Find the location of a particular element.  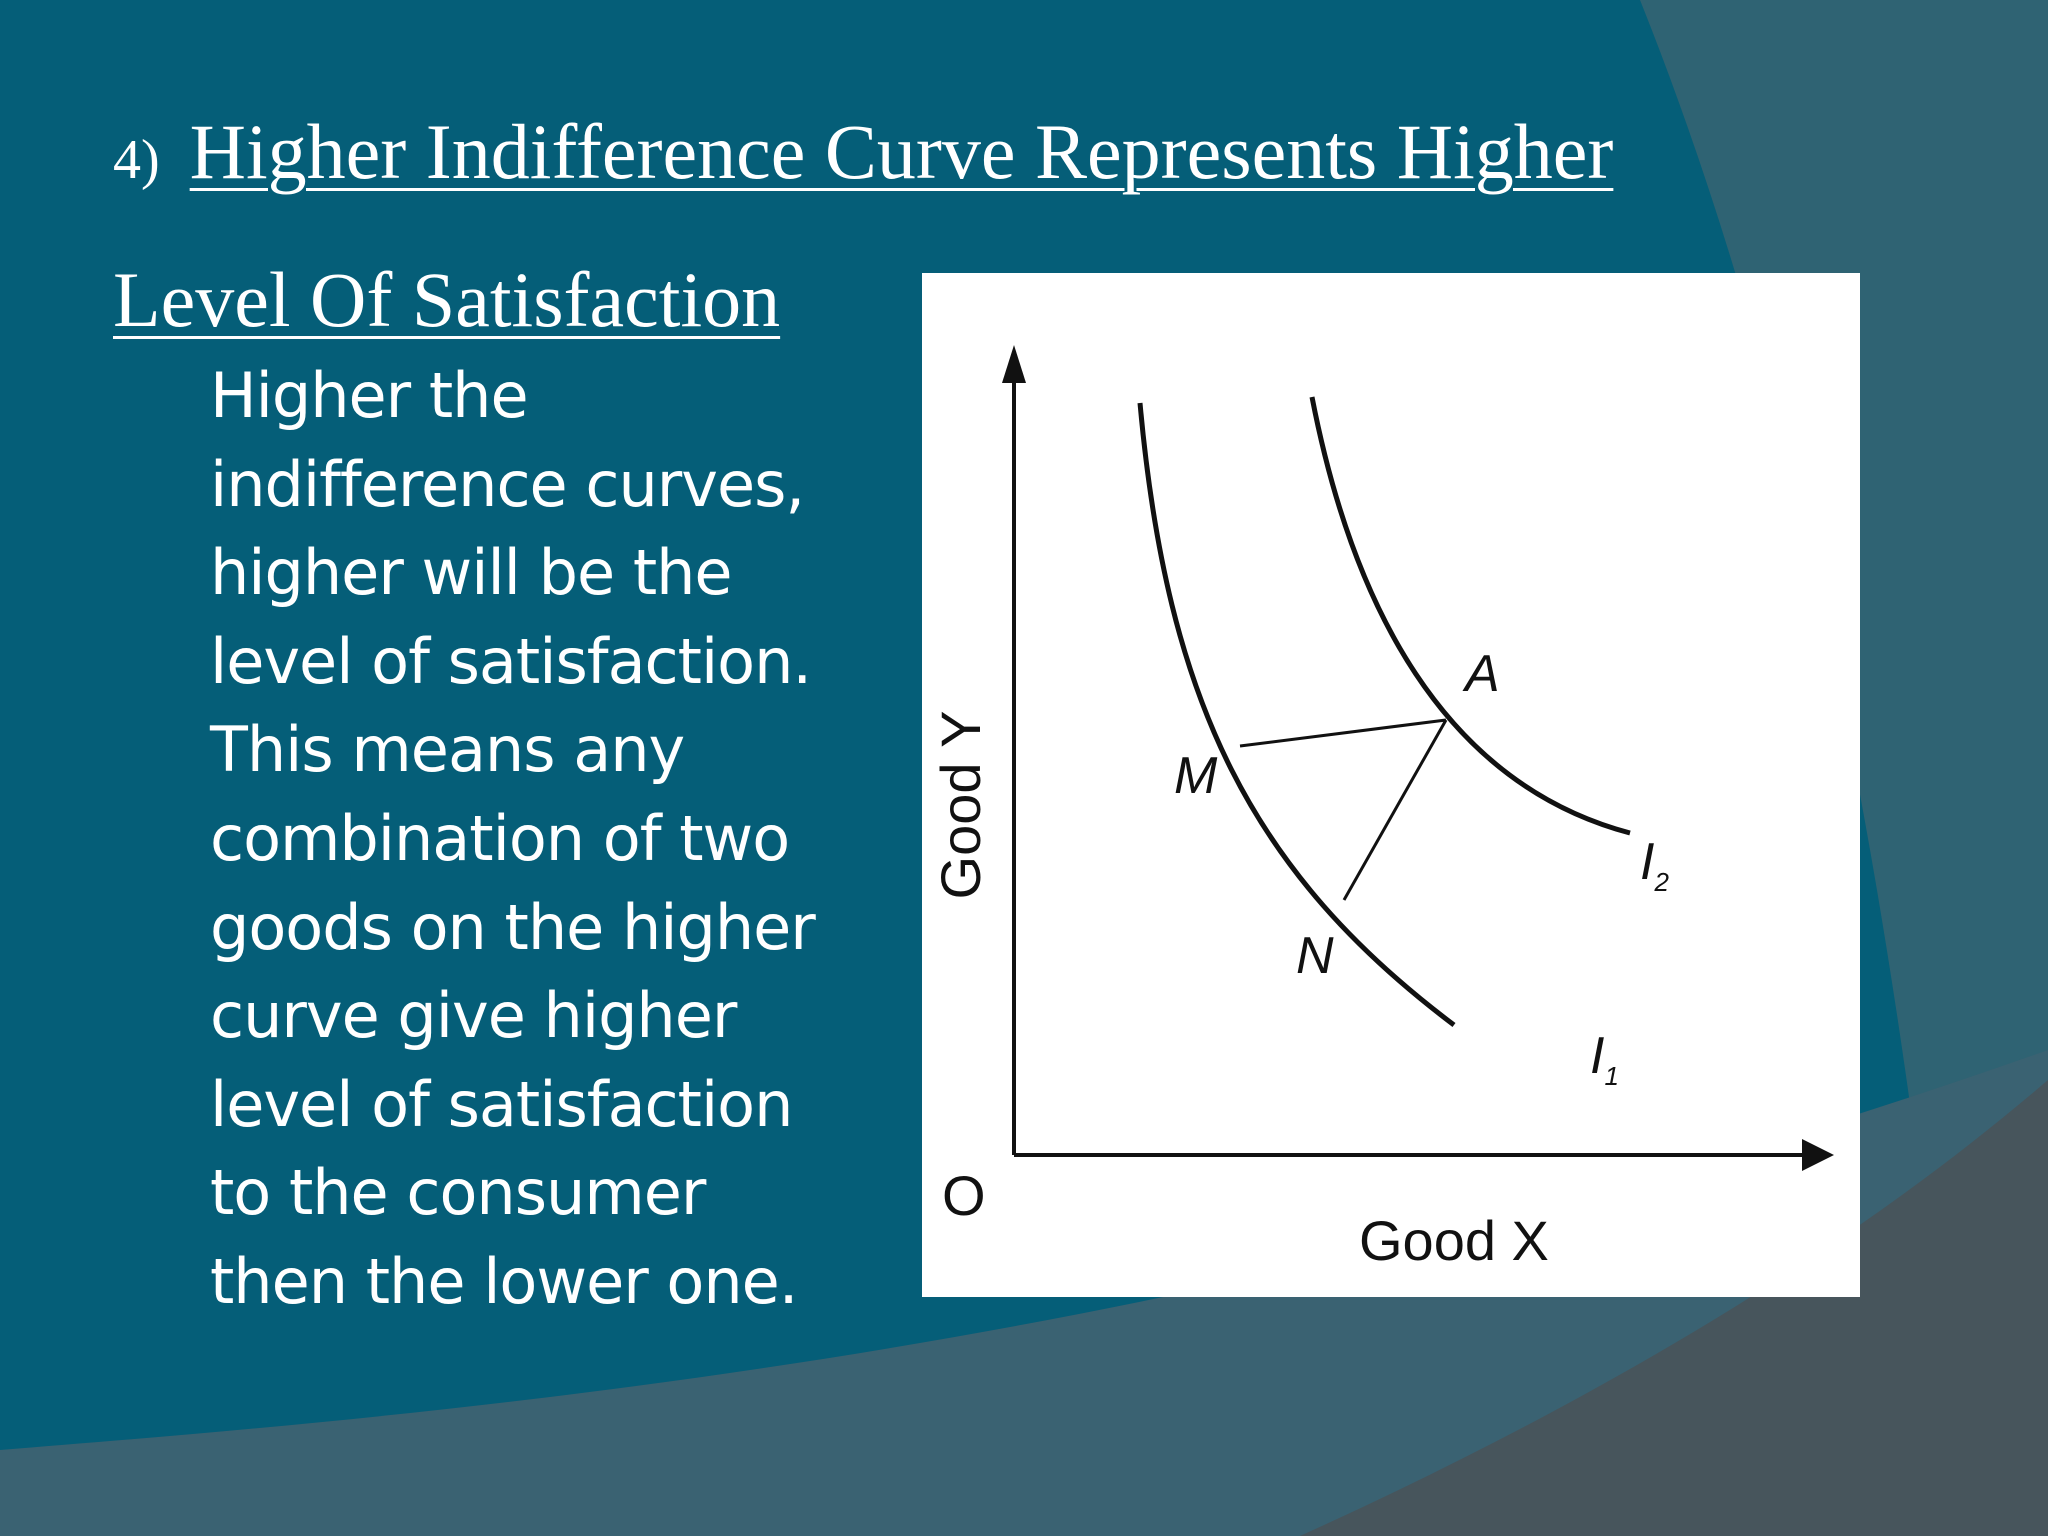

slide-number: 4) is located at coordinates (136, 160).